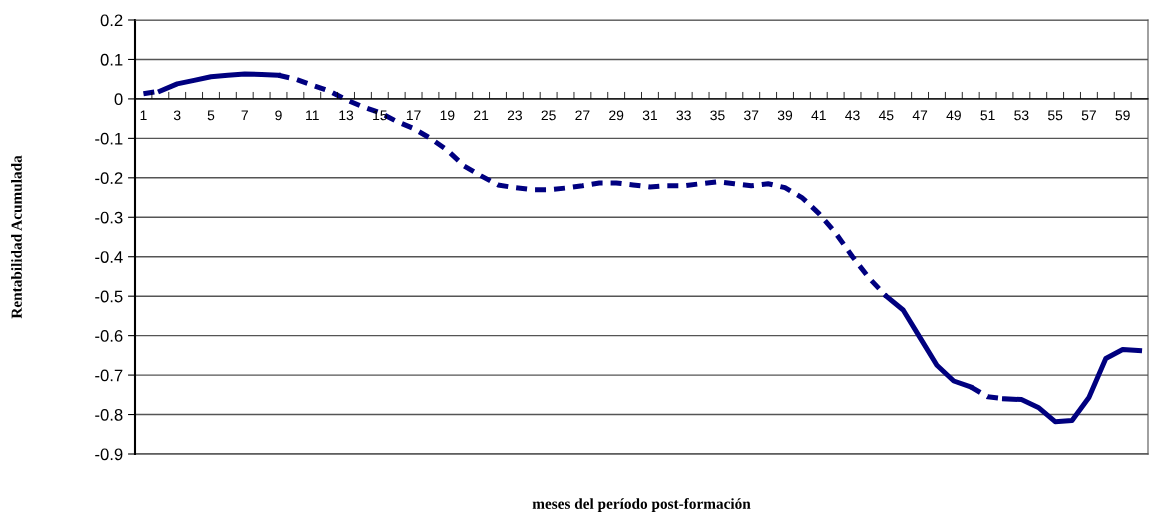  What do you see at coordinates (143, 115) in the screenshot?
I see `x-tick-label: 1` at bounding box center [143, 115].